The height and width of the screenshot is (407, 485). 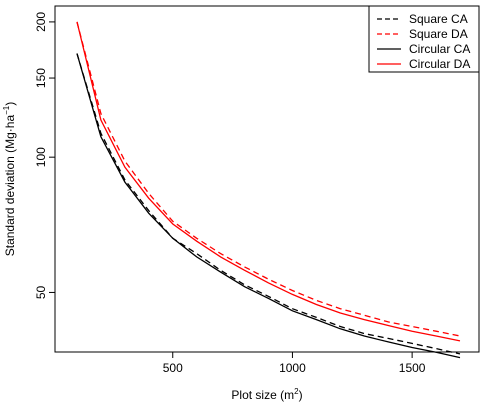 I want to click on y-tick-label: 200, so click(x=41, y=22).